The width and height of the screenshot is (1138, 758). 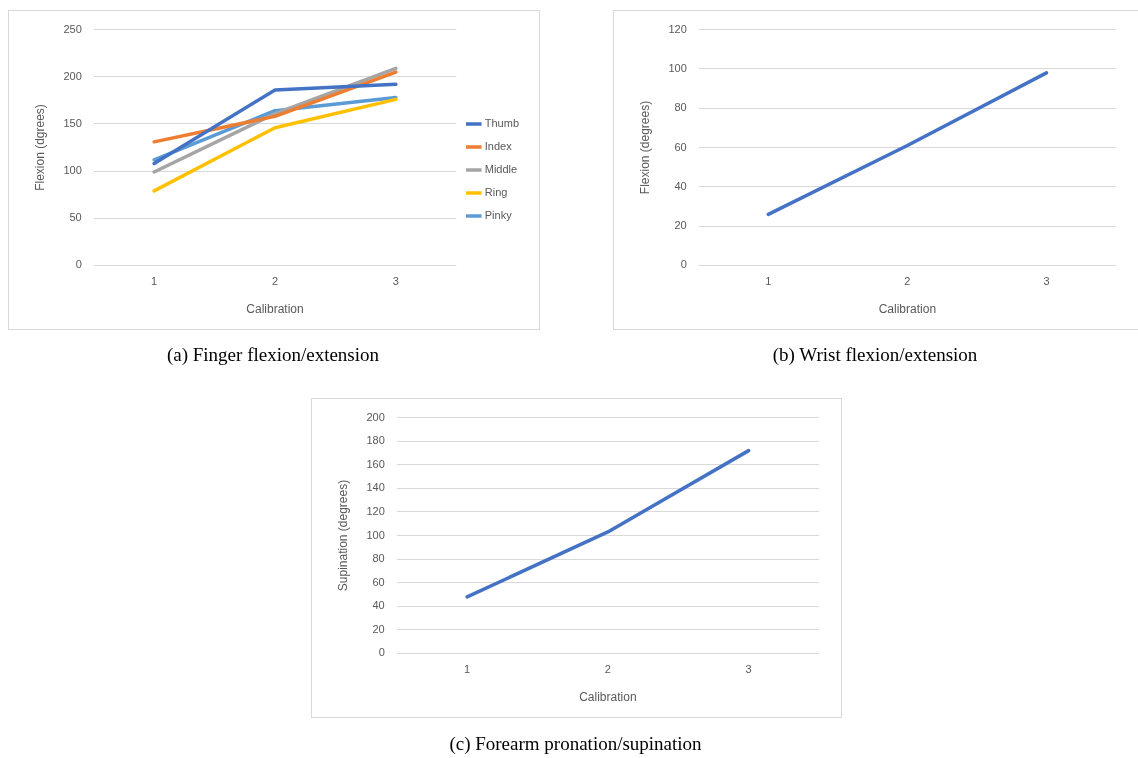 I want to click on y-axis-title: Supination (degrees), so click(x=342, y=535).